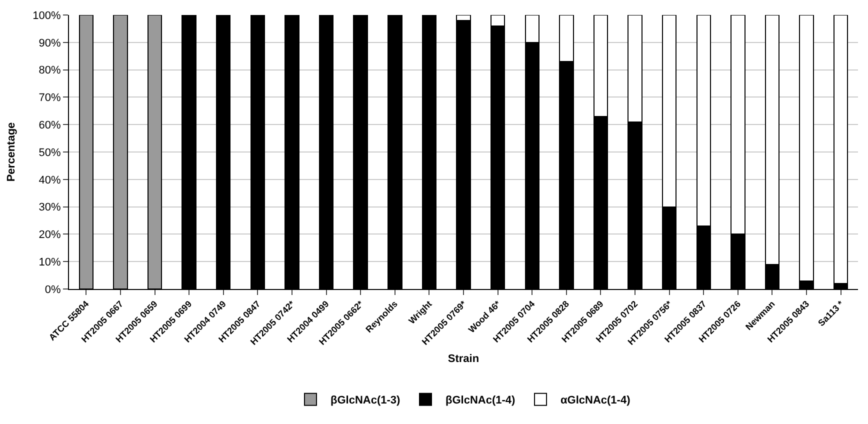 The height and width of the screenshot is (424, 868). Describe the element at coordinates (50, 208) in the screenshot. I see `y-tick-label: 30%` at that location.